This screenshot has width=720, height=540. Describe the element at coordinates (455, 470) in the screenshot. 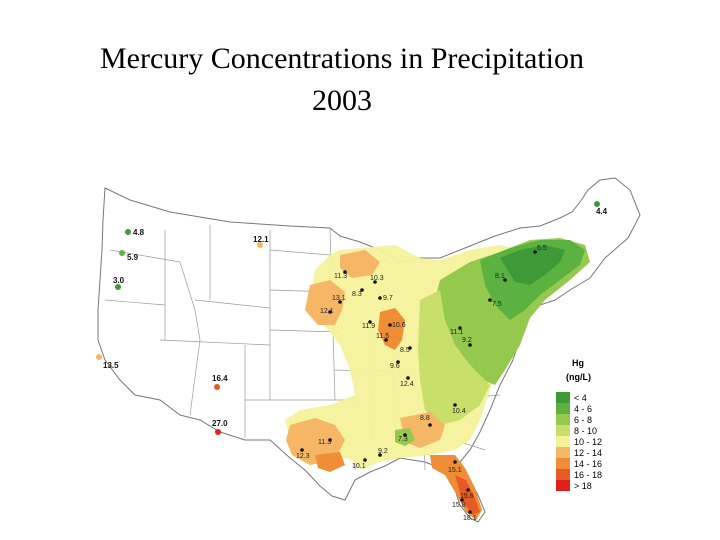

I see `site-label: 15.1` at that location.